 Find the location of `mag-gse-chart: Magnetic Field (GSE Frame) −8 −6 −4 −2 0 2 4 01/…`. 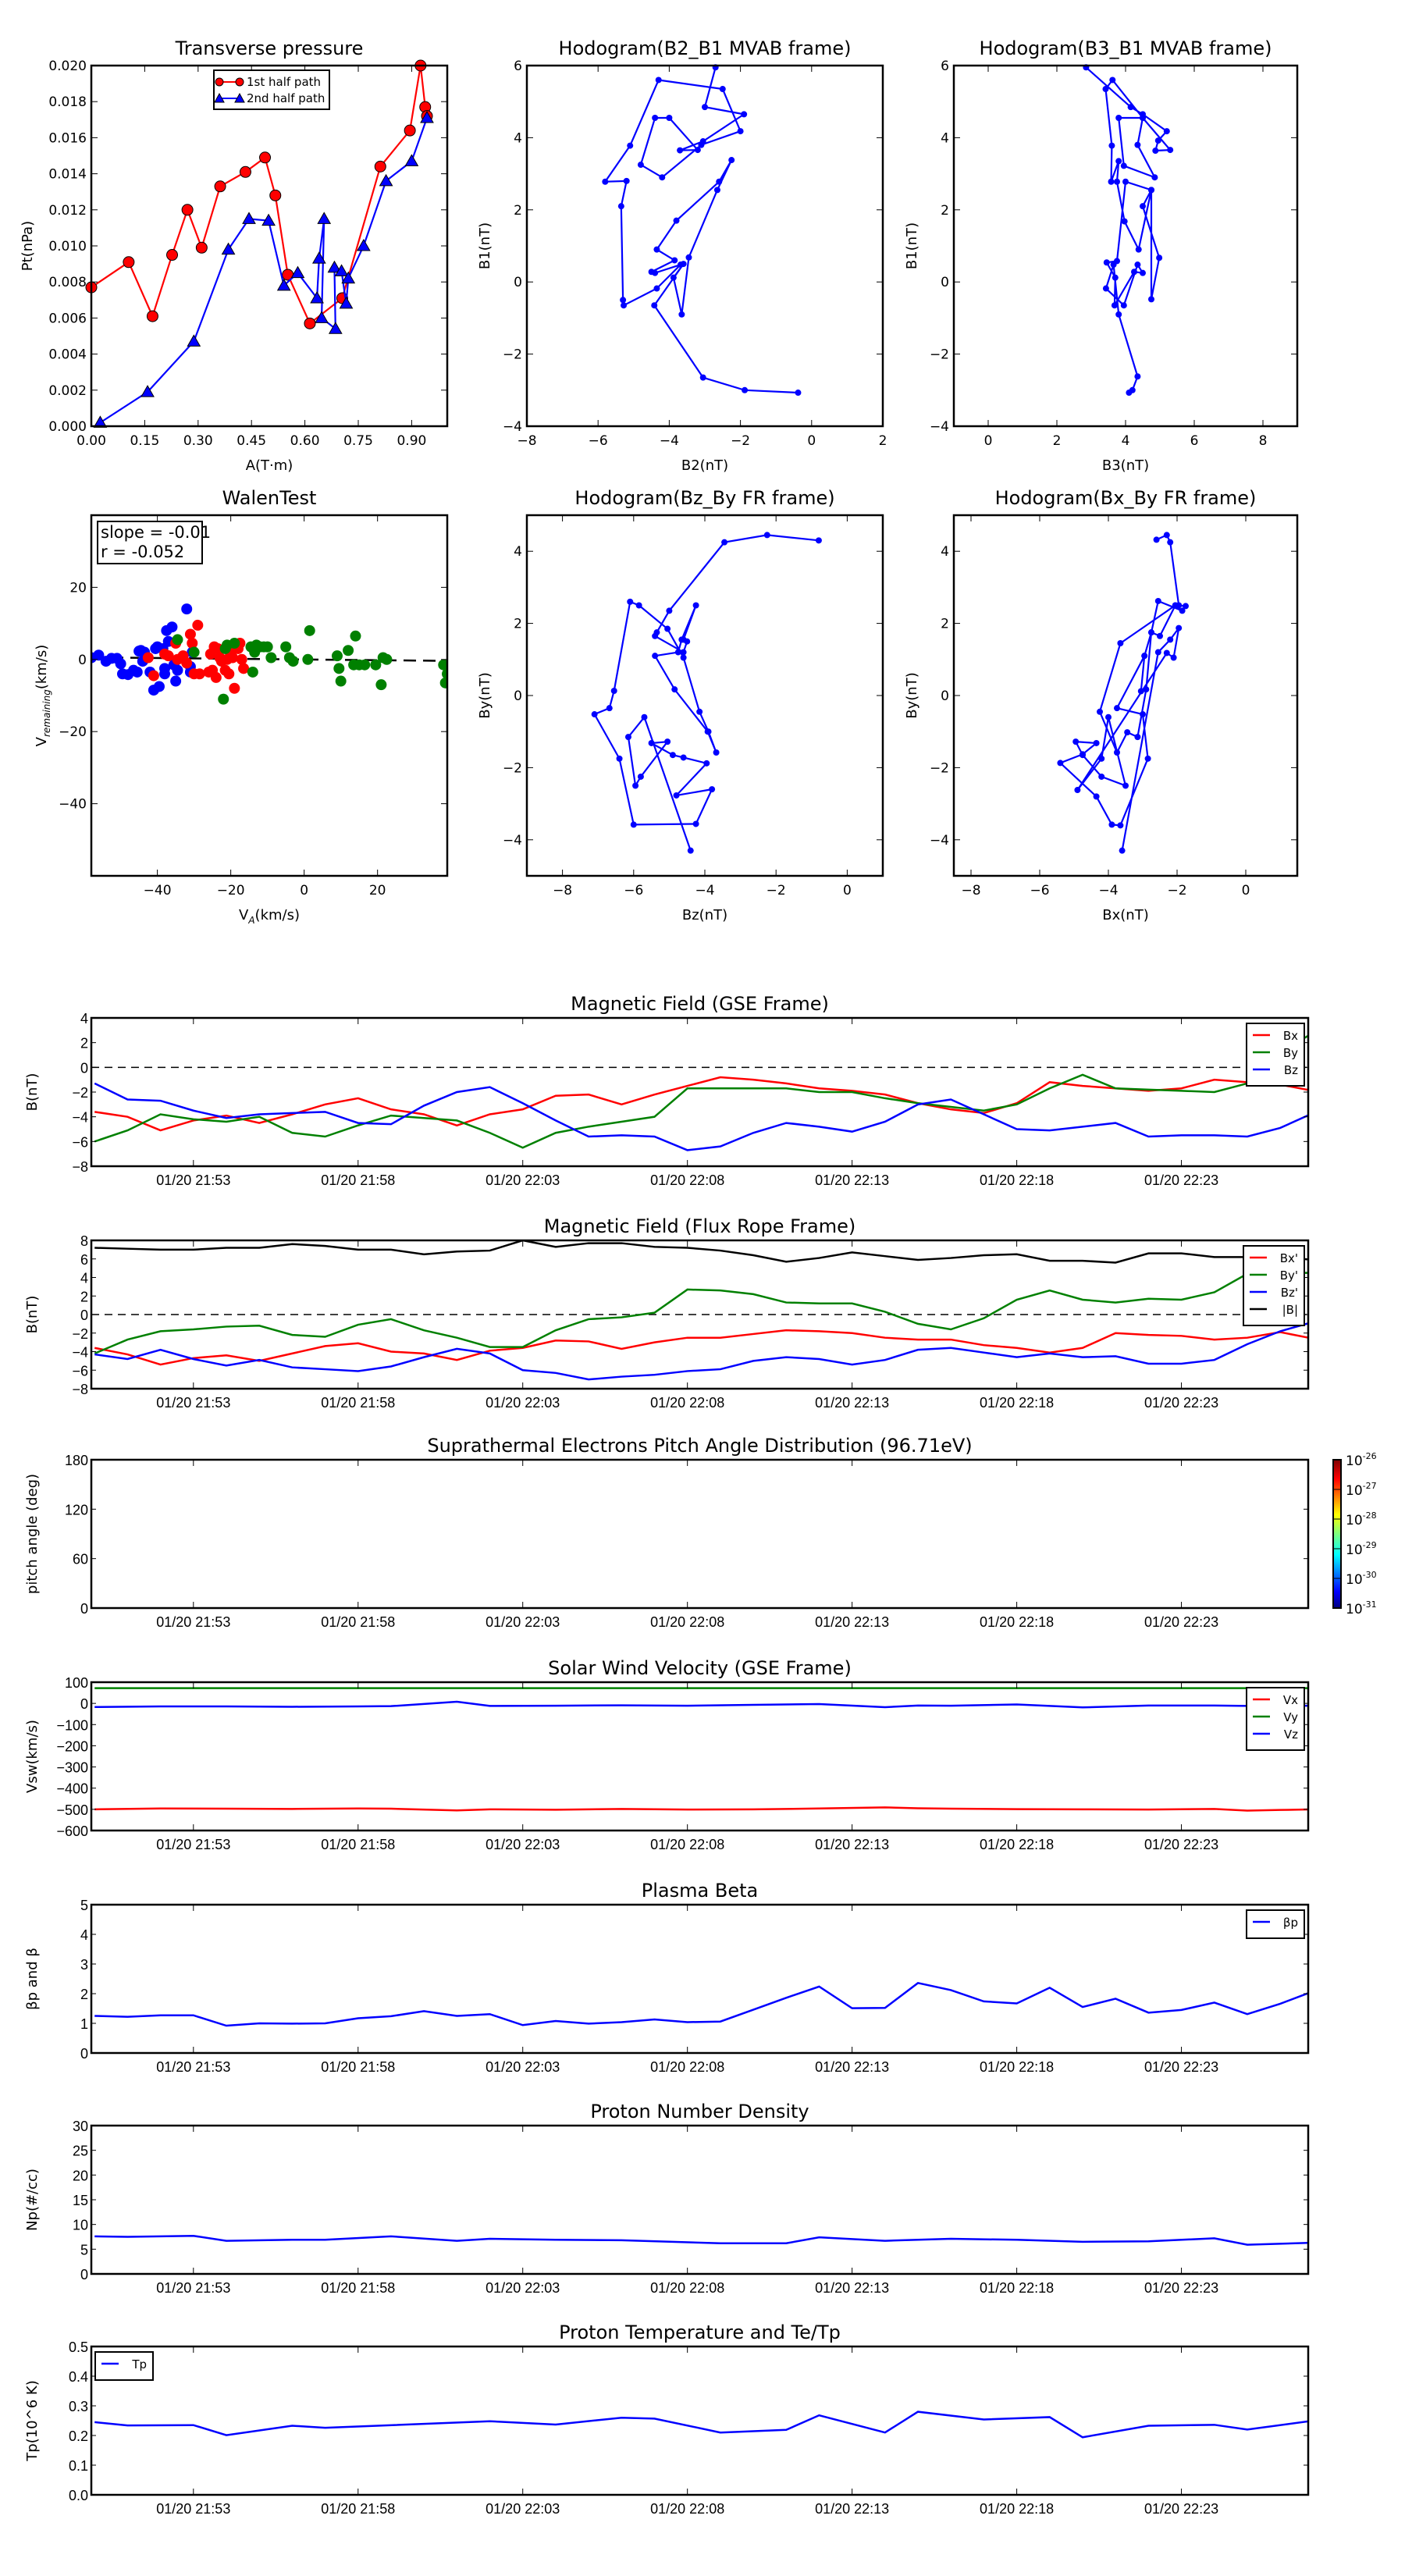

mag-gse-chart: Magnetic Field (GSE Frame) −8 −6 −4 −2 0 2 4 01/… is located at coordinates (667, 1090).